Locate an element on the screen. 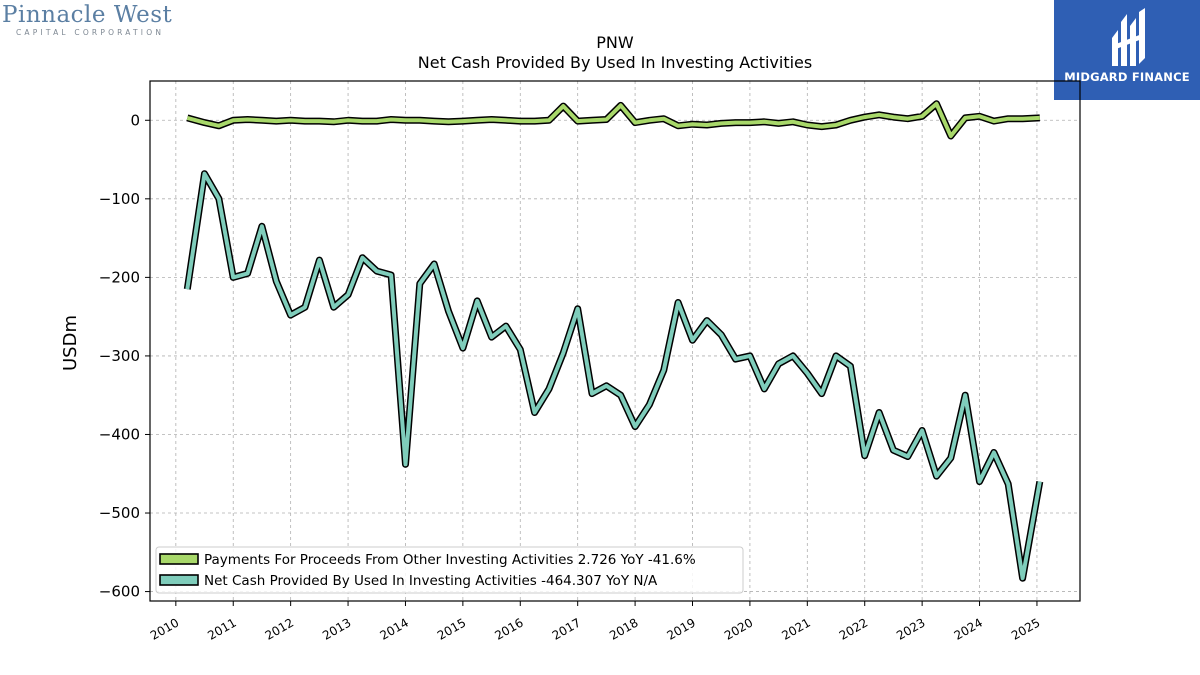 This screenshot has height=675, width=1200. y-axis-ticks: 0 −100 −200 −300 −400 −500 −600 is located at coordinates (124, 356).